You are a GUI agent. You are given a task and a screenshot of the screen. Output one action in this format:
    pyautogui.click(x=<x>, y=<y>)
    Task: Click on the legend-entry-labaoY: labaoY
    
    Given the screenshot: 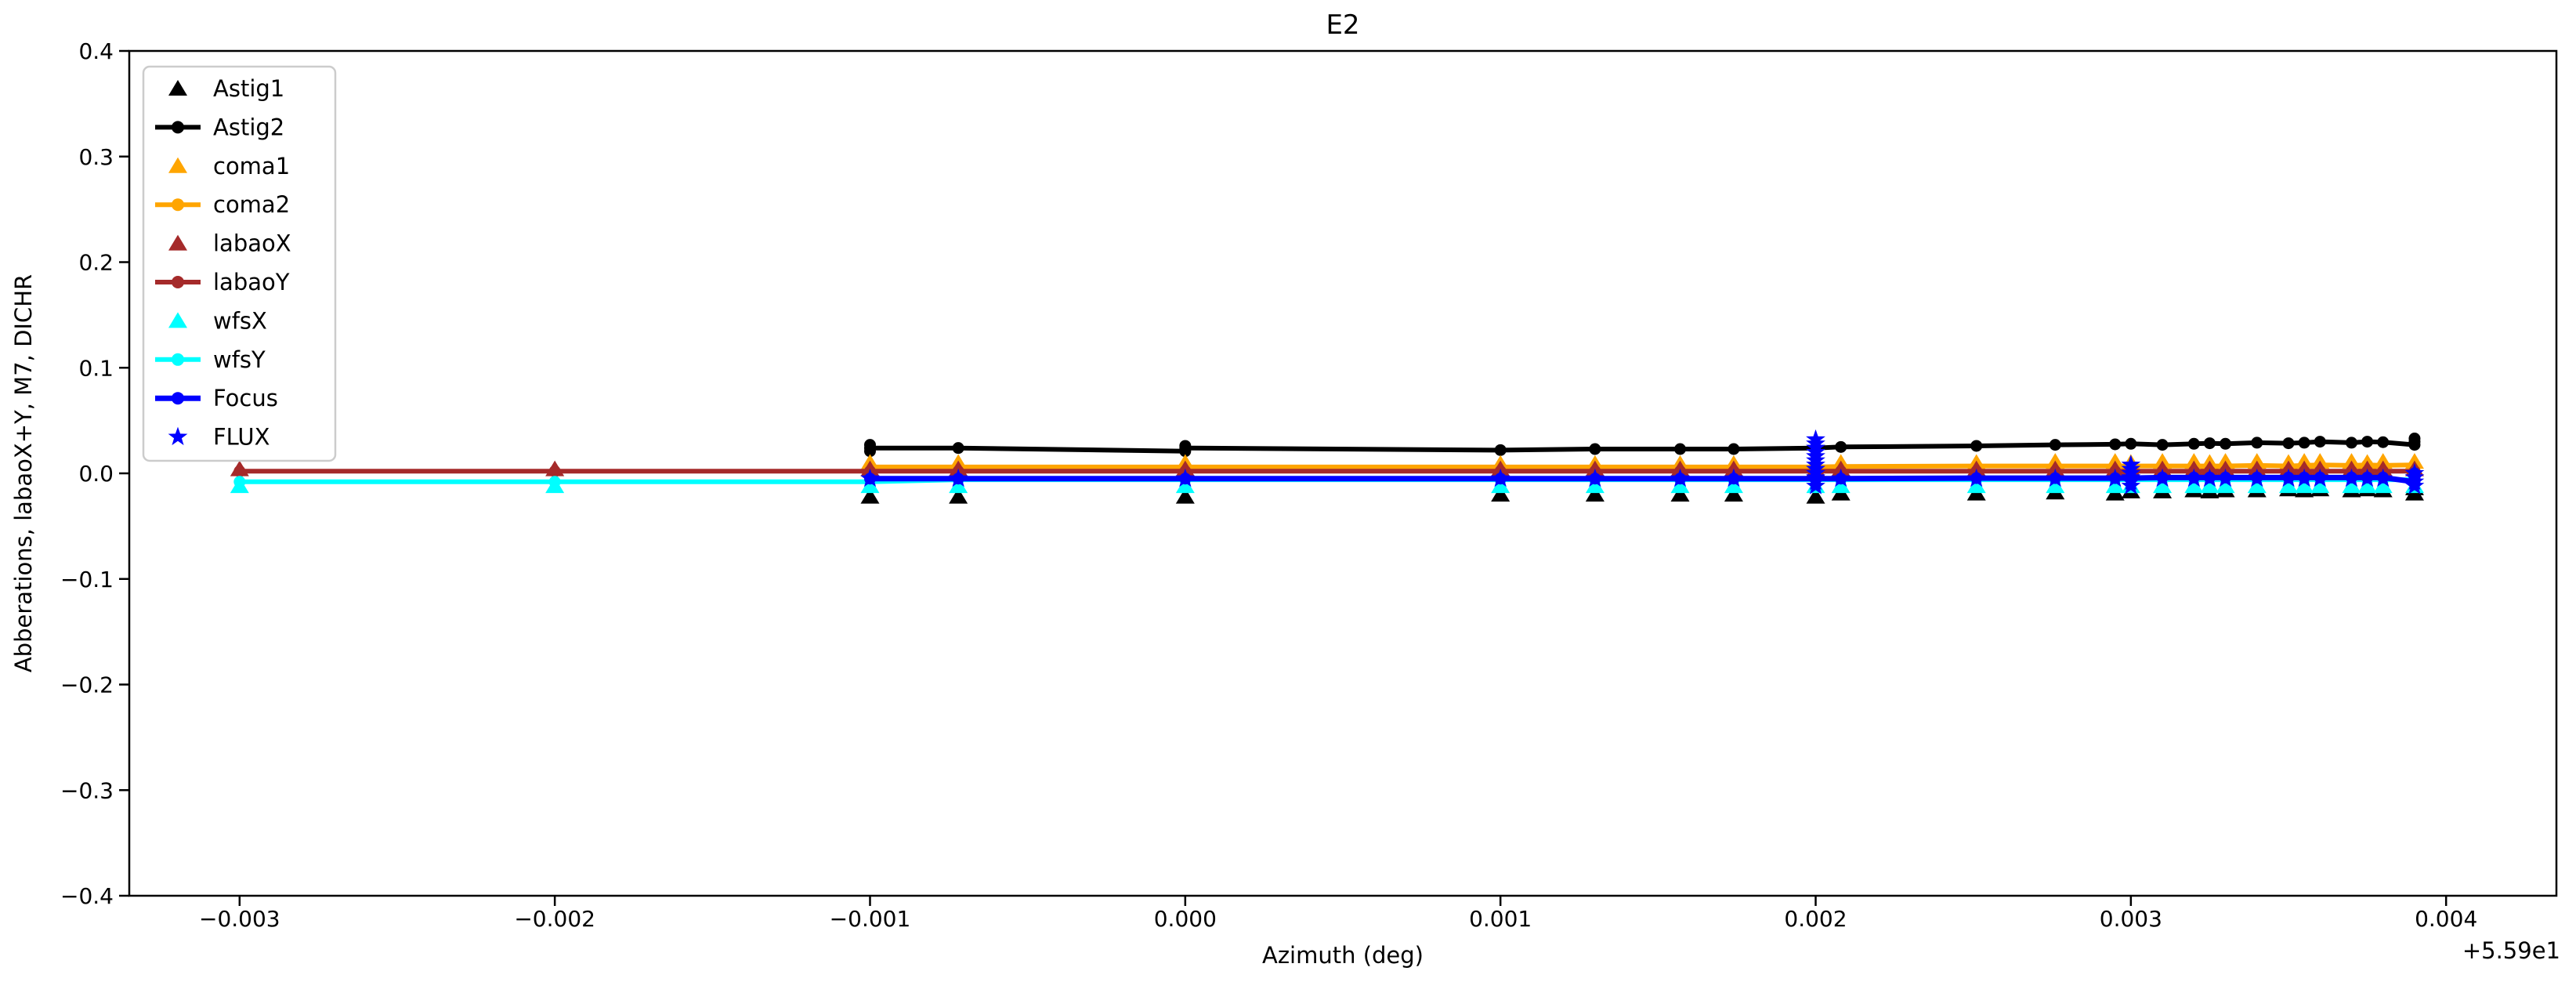 What is the action you would take?
    pyautogui.click(x=223, y=282)
    